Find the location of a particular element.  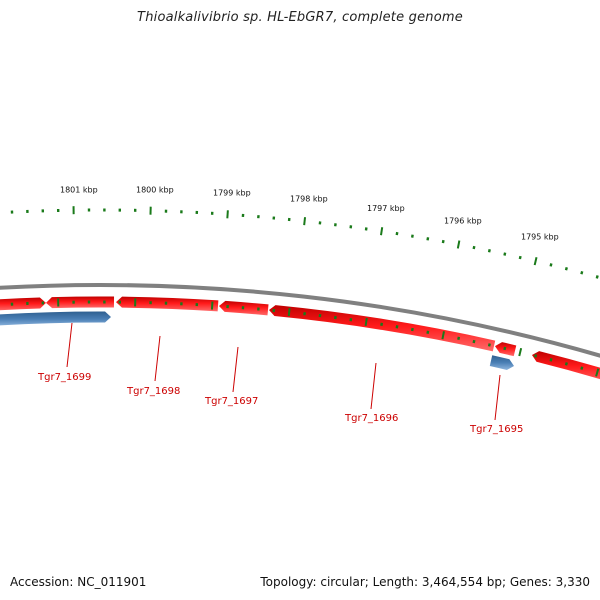

gene-label: Tgr7_1699 is located at coordinates (64, 377).